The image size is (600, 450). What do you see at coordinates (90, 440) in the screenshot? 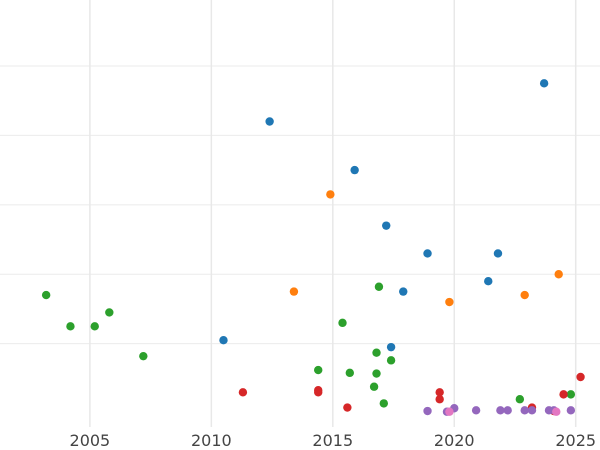
I see `x-tick-label: 2005` at bounding box center [90, 440].